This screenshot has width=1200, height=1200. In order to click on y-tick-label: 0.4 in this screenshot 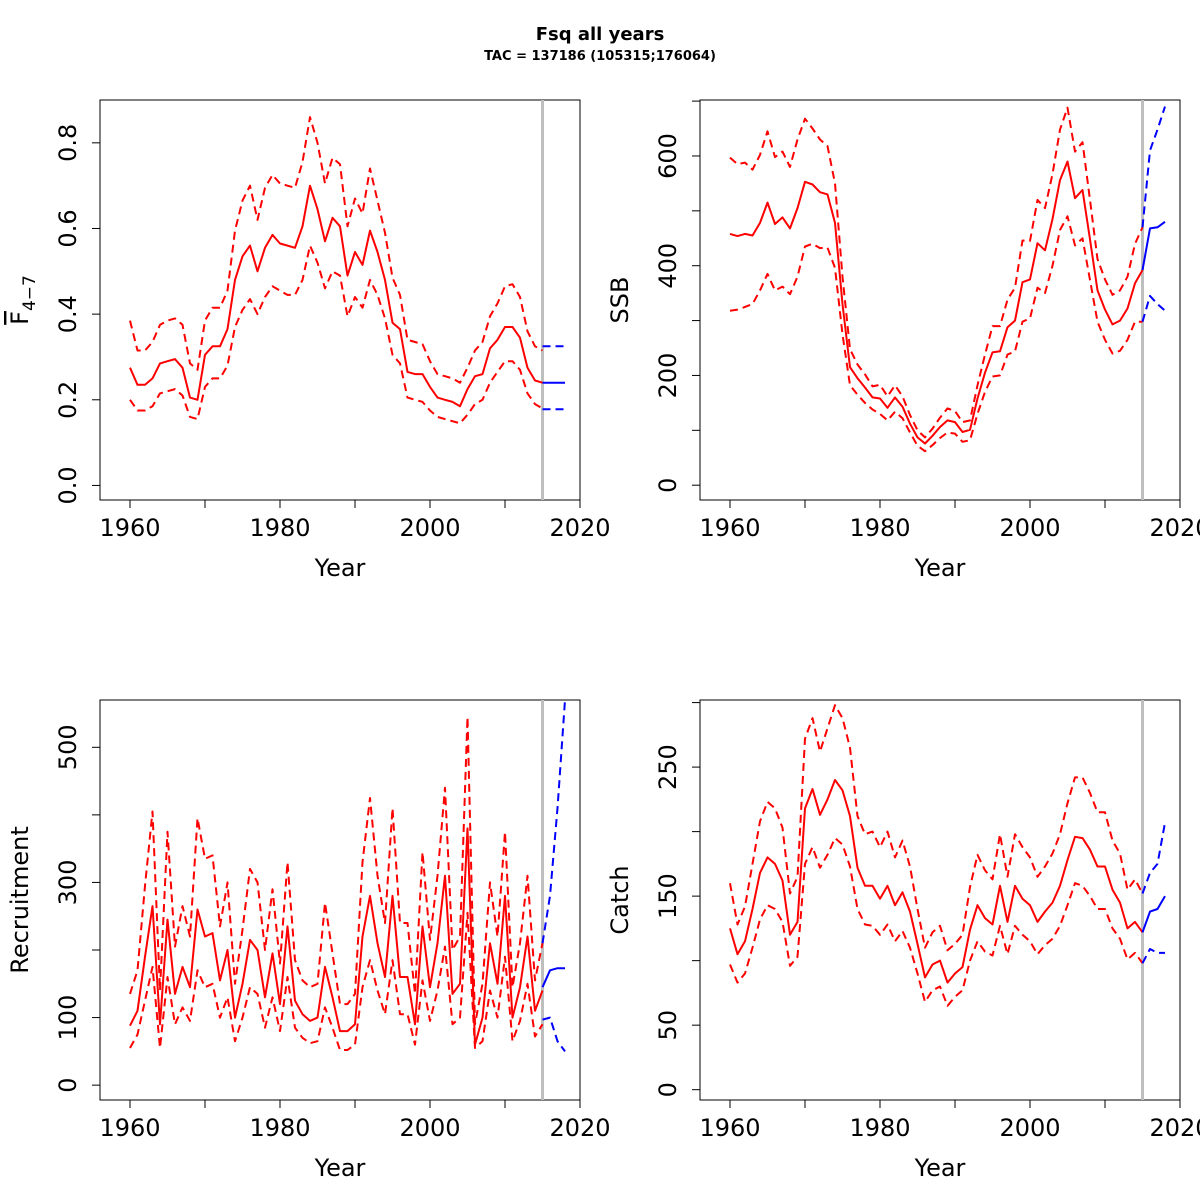, I will do `click(68, 314)`.